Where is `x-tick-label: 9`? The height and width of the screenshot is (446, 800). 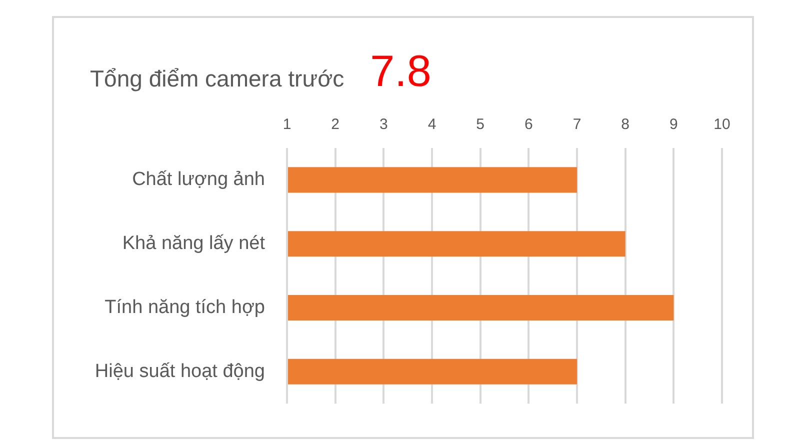
x-tick-label: 9 is located at coordinates (673, 125).